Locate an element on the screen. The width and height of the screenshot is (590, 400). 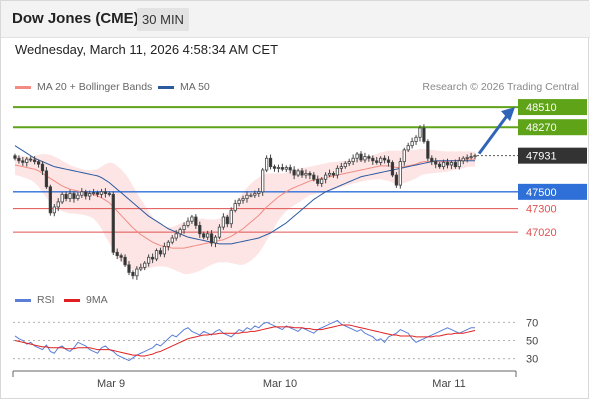
legend-ma20-swatch is located at coordinates (23, 87).